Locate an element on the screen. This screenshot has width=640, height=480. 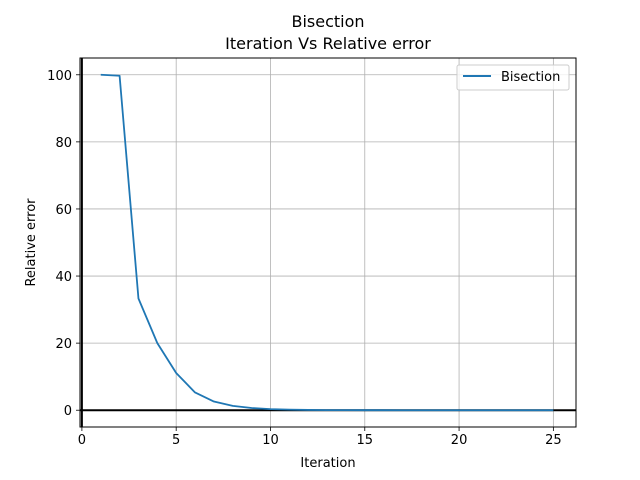
x-axis-ticks: 0 5 10 15 20 25 is located at coordinates (320, 437).